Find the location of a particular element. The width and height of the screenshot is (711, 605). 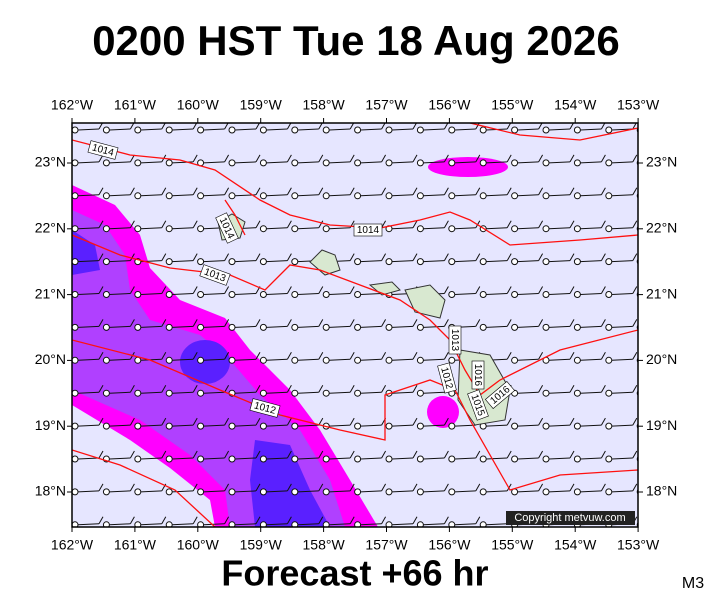

lat-label: 18°N is located at coordinates (50, 491).